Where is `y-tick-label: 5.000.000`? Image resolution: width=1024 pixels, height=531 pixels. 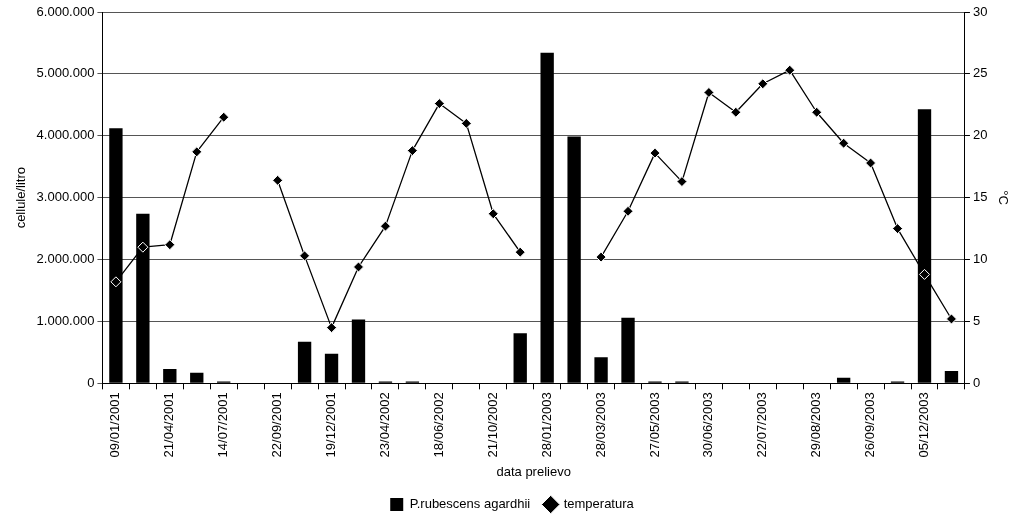 y-tick-label: 5.000.000 is located at coordinates (65, 73).